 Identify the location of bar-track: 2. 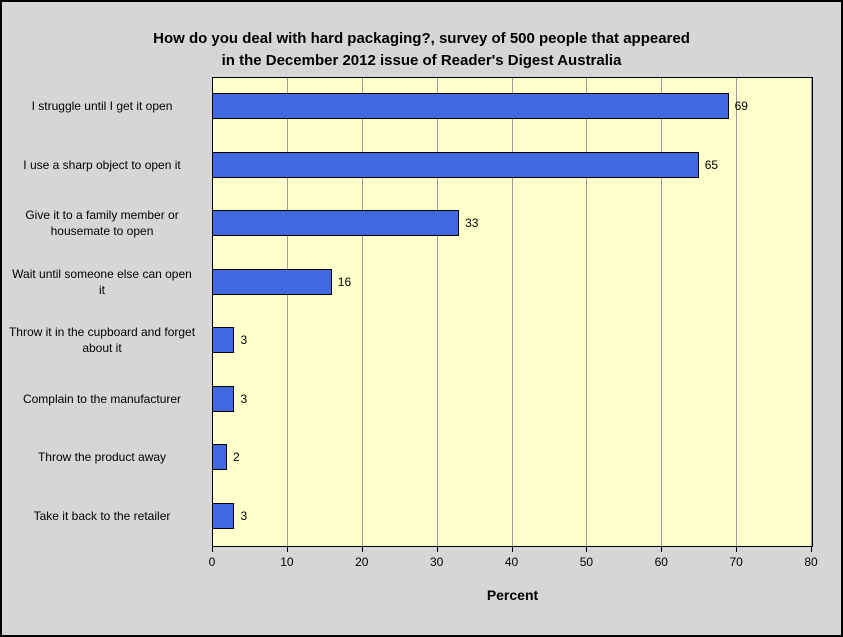
(512, 457).